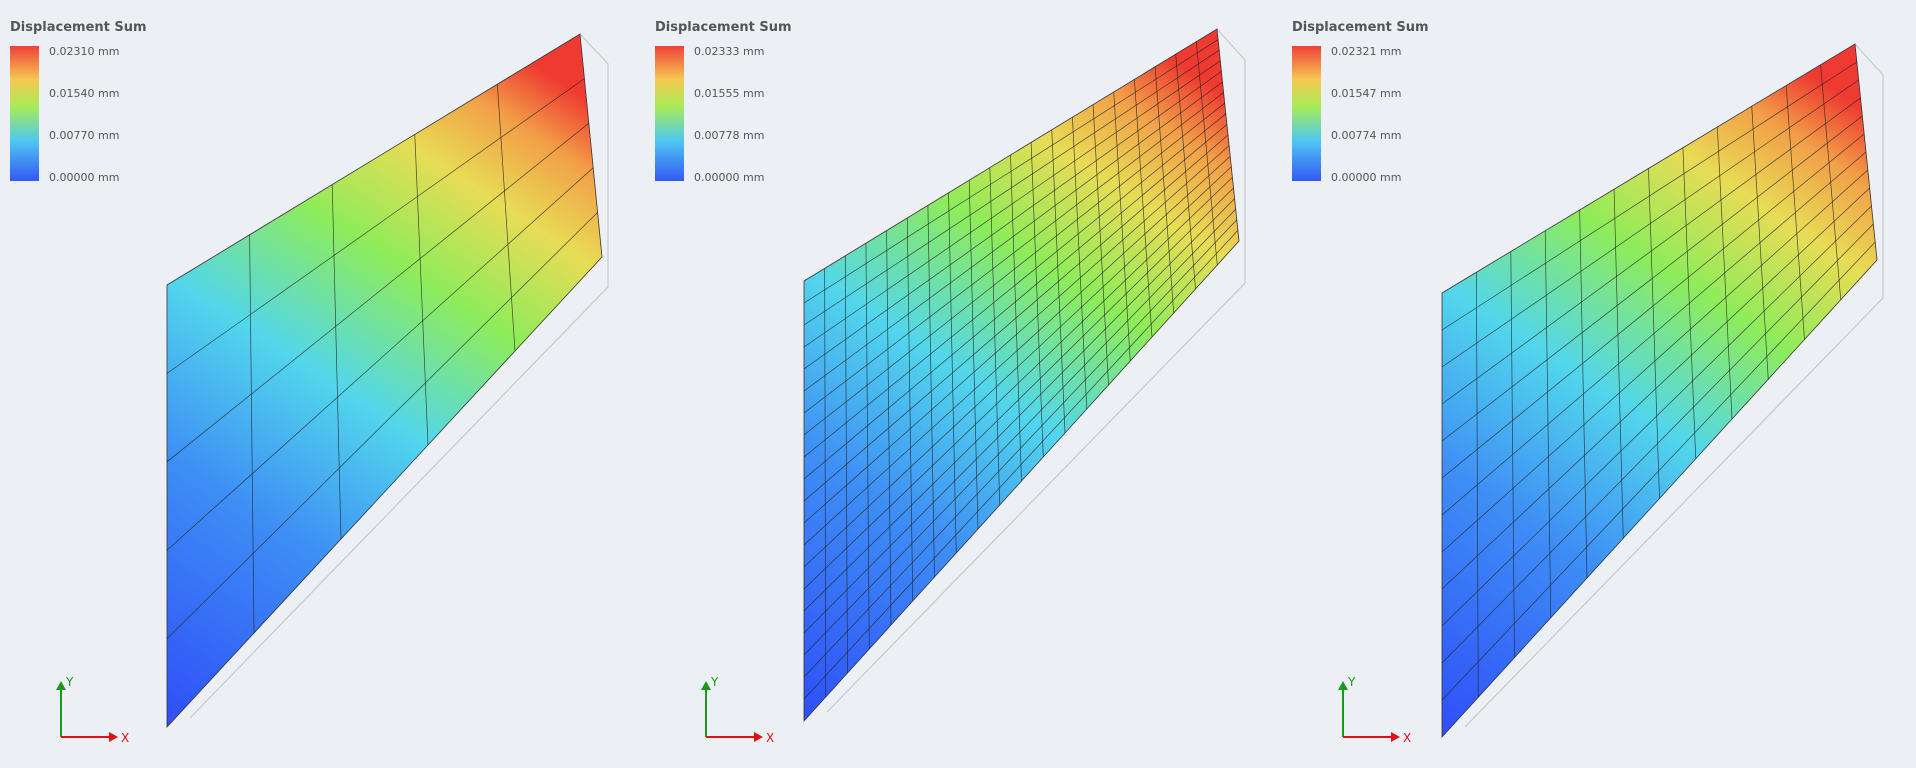 The width and height of the screenshot is (1916, 768). I want to click on legend-label: 0.01540 mm, so click(84, 93).